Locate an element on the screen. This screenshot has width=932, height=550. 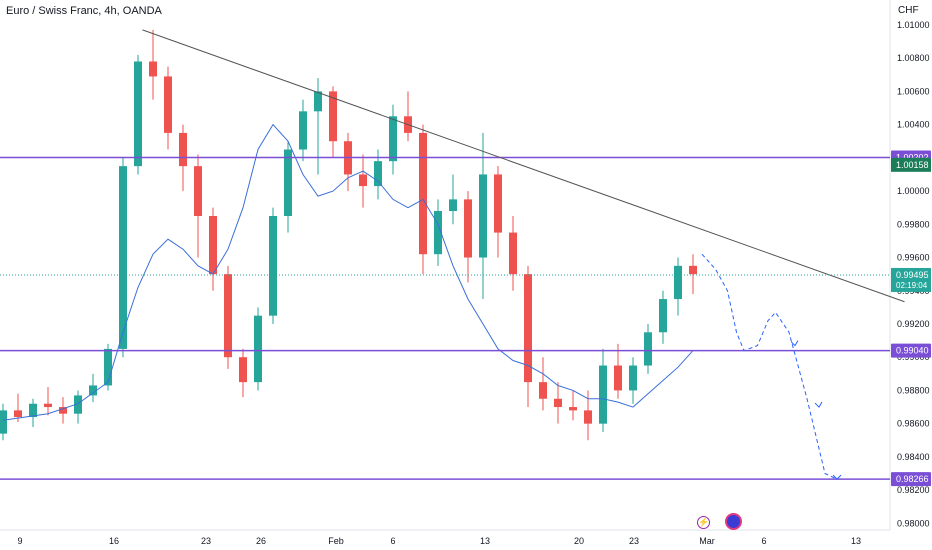
x-tick-label: 9 is located at coordinates (19, 541).